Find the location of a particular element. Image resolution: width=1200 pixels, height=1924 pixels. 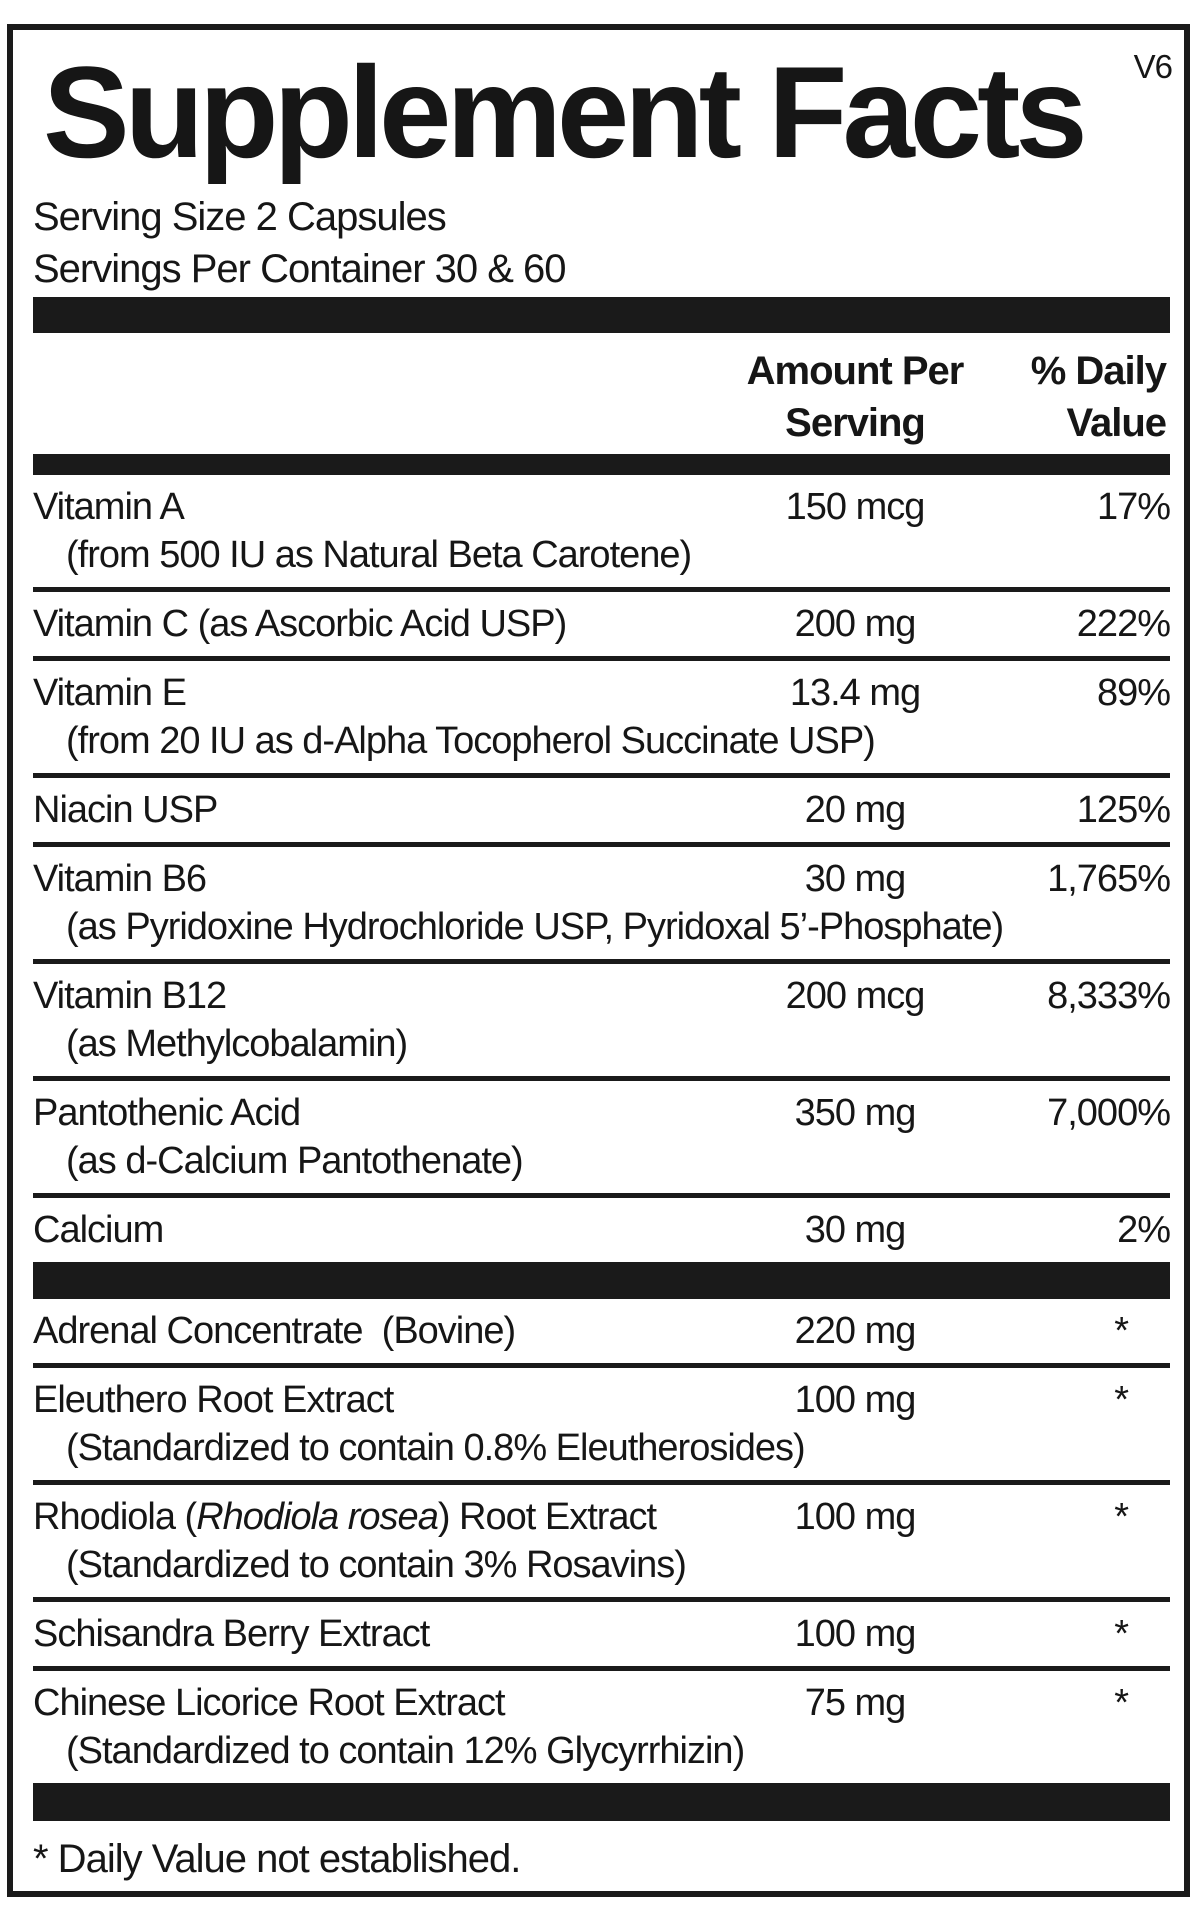

nutrient-daily-value: 7,000% is located at coordinates (1109, 1112).